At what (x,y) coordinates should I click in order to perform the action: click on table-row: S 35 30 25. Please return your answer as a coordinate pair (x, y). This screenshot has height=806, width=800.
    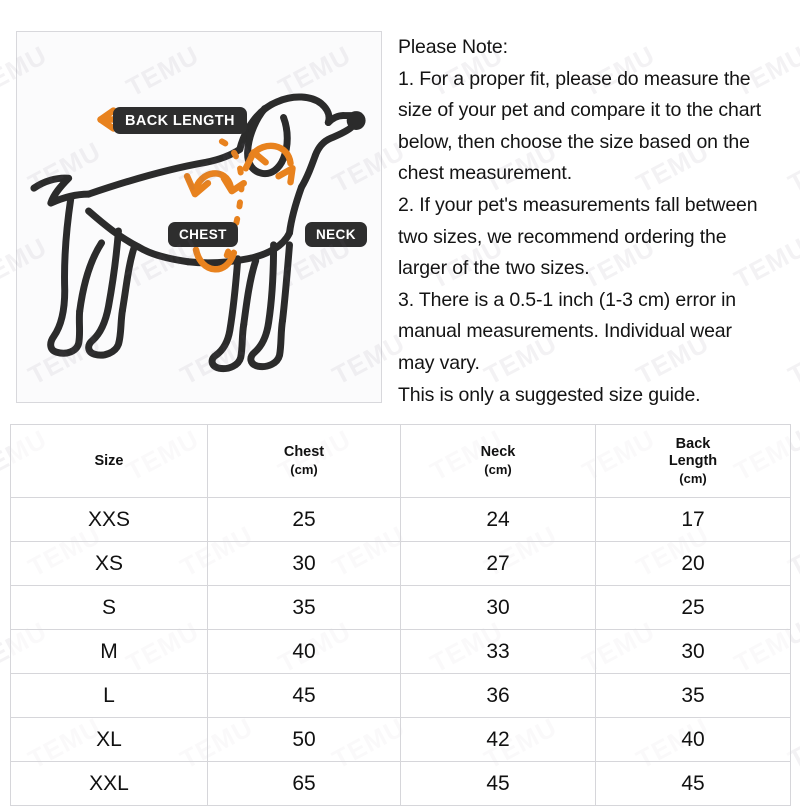
    Looking at the image, I should click on (400, 607).